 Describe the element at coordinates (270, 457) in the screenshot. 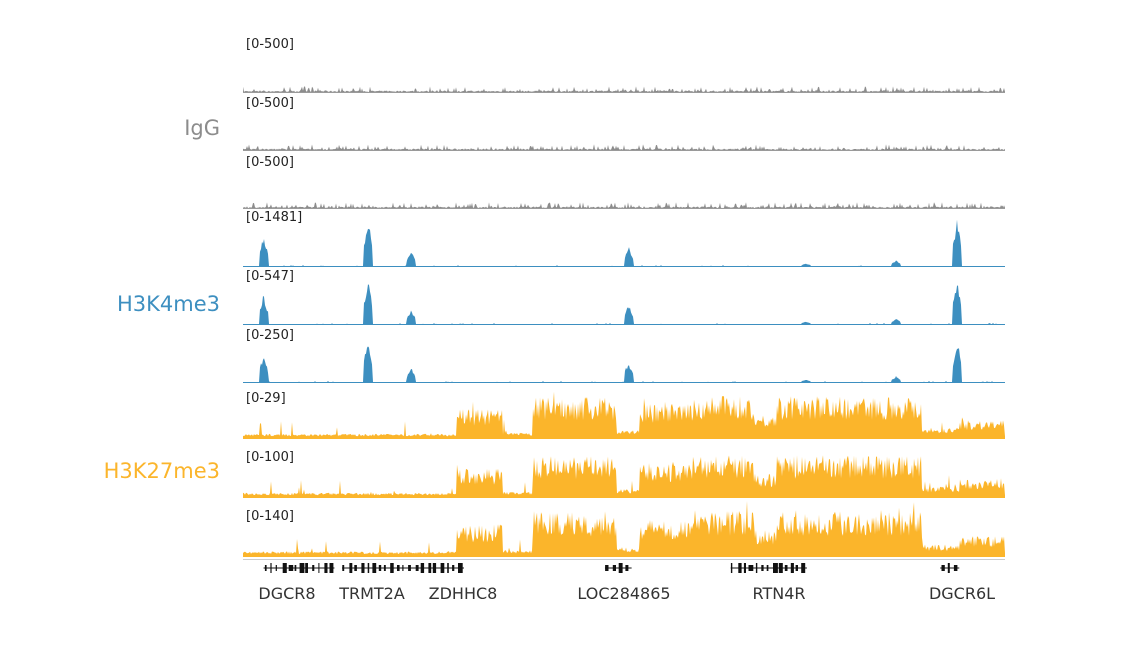

I see `track-range-label: [0-100]` at that location.